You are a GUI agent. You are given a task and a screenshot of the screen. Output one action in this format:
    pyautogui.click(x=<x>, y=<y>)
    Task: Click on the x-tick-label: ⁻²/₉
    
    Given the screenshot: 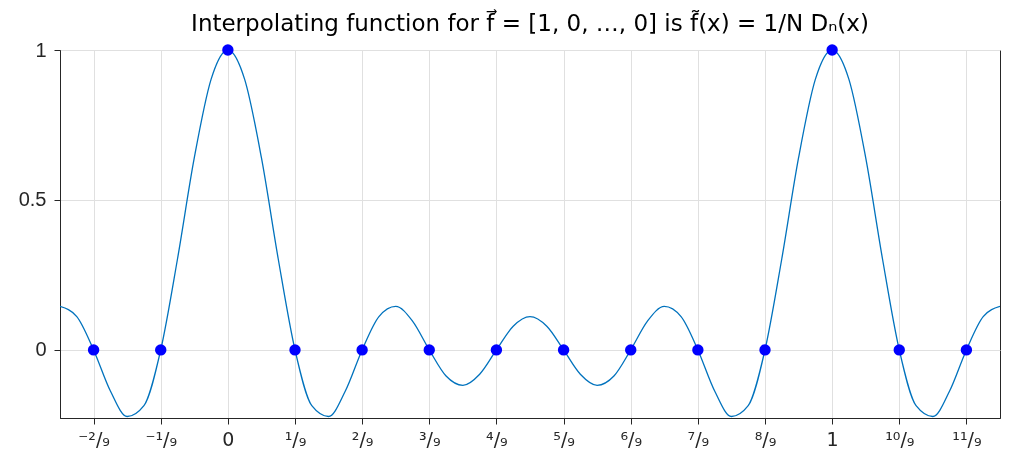 What is the action you would take?
    pyautogui.click(x=94, y=438)
    